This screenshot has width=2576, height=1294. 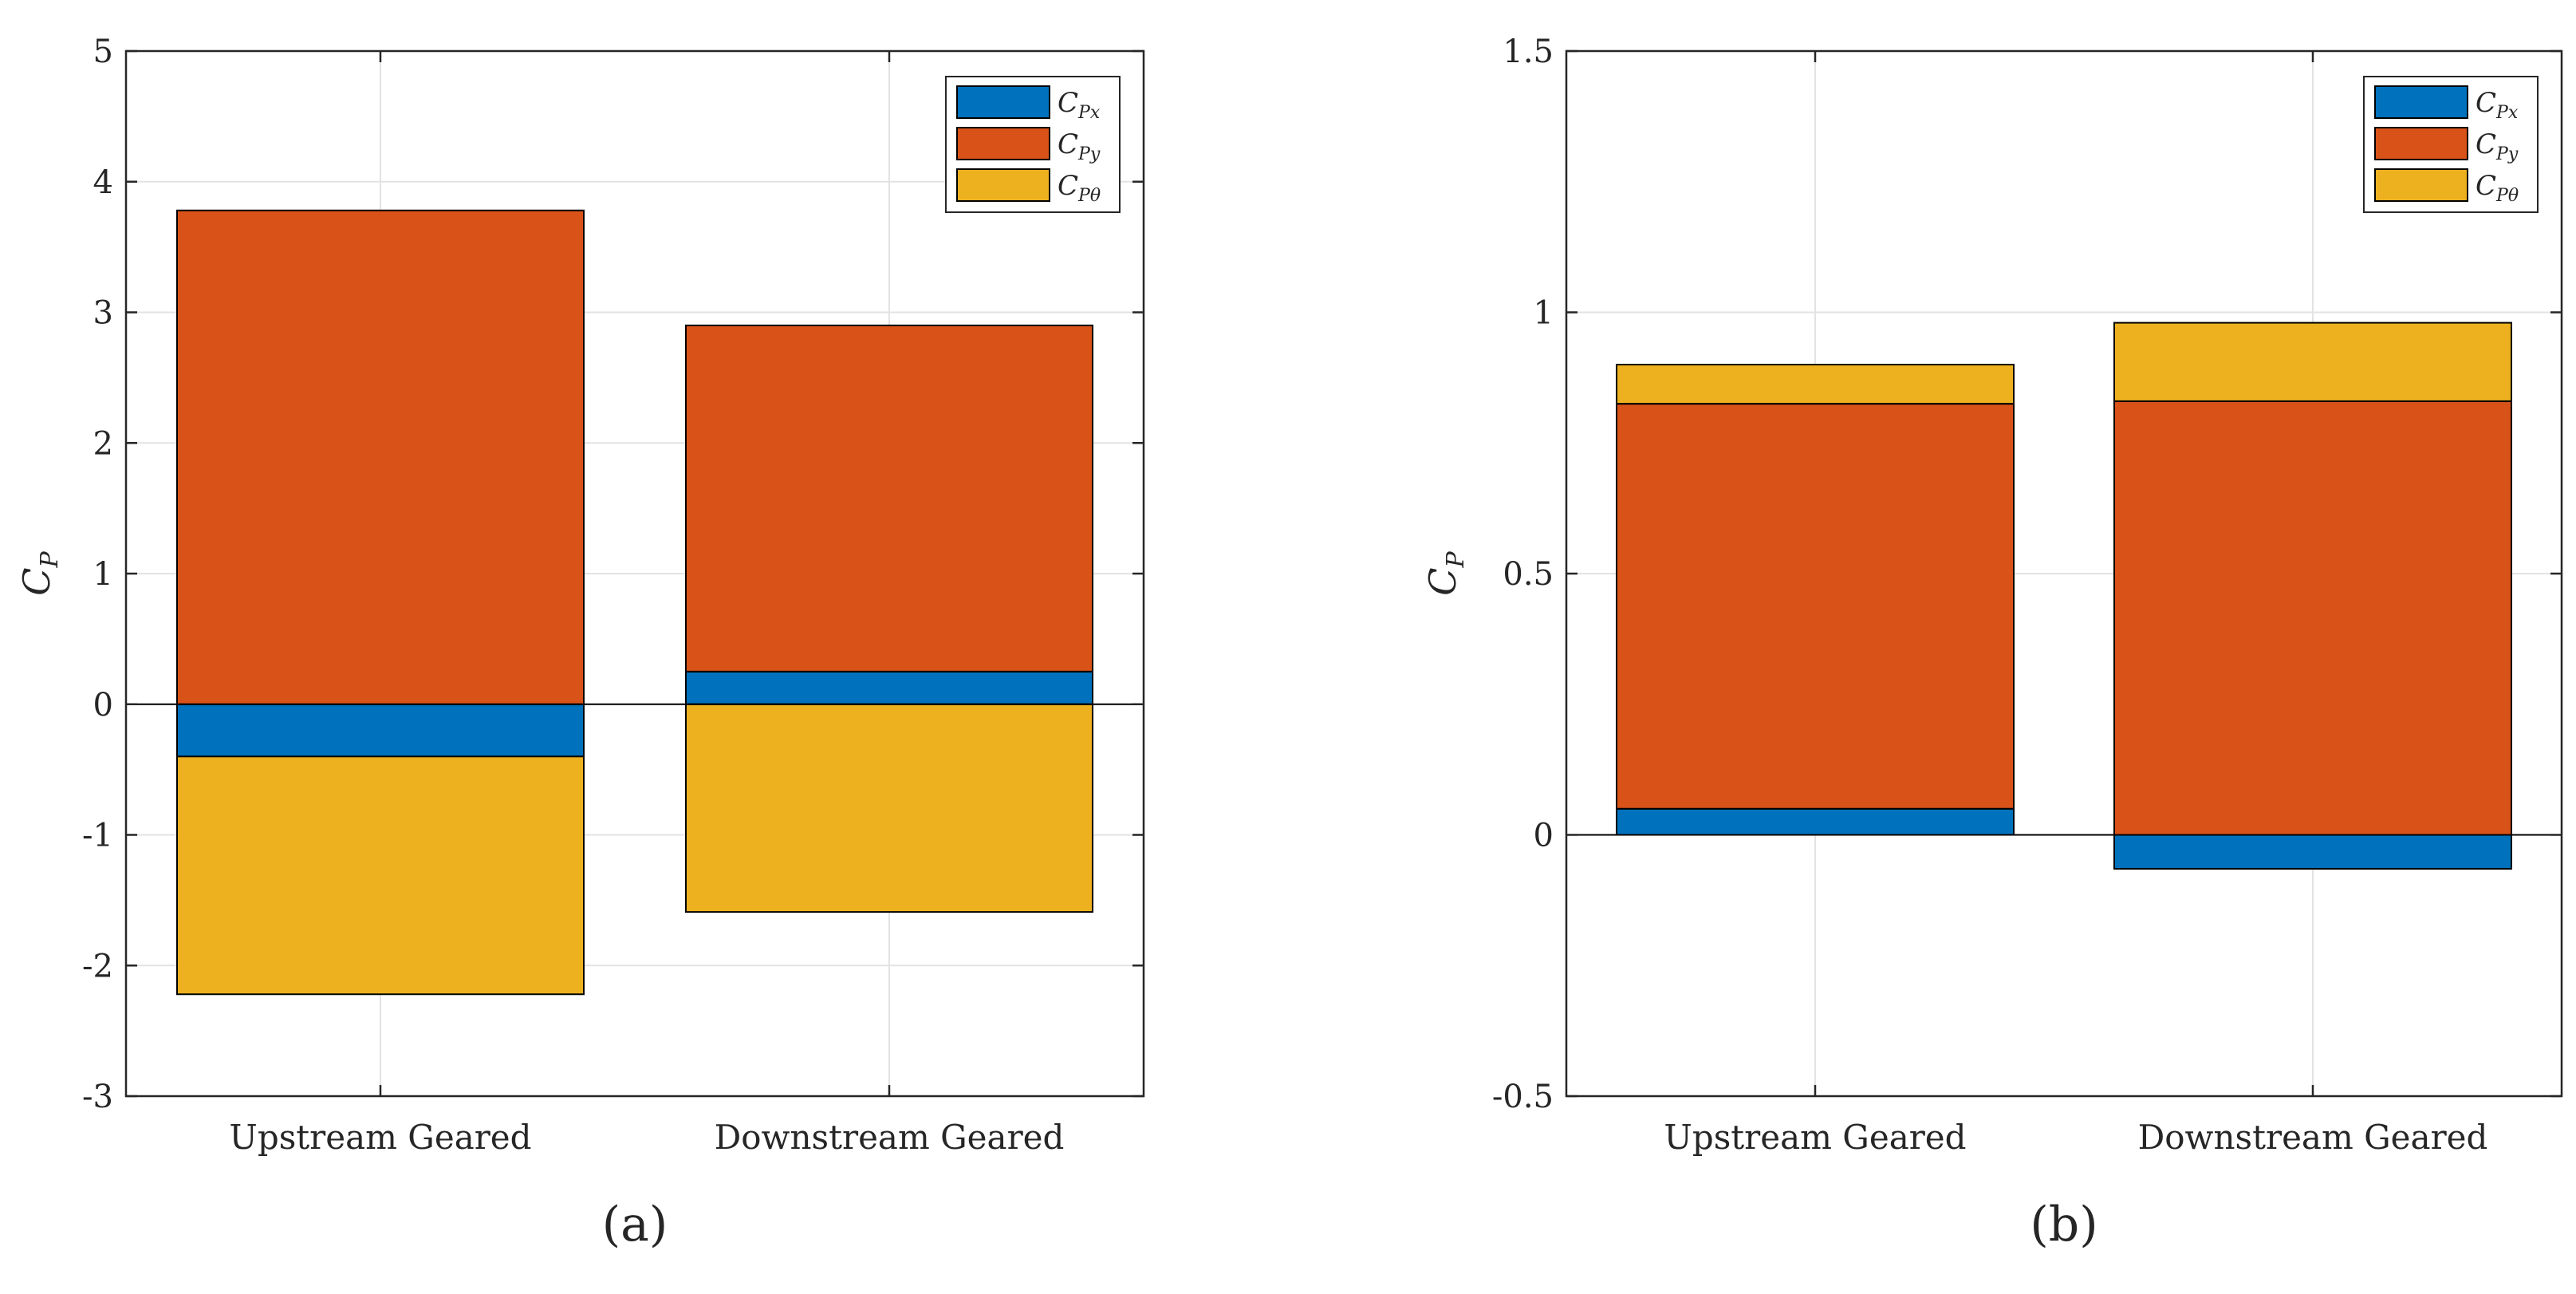 I want to click on y-tick-label: 0.5, so click(x=1528, y=574).